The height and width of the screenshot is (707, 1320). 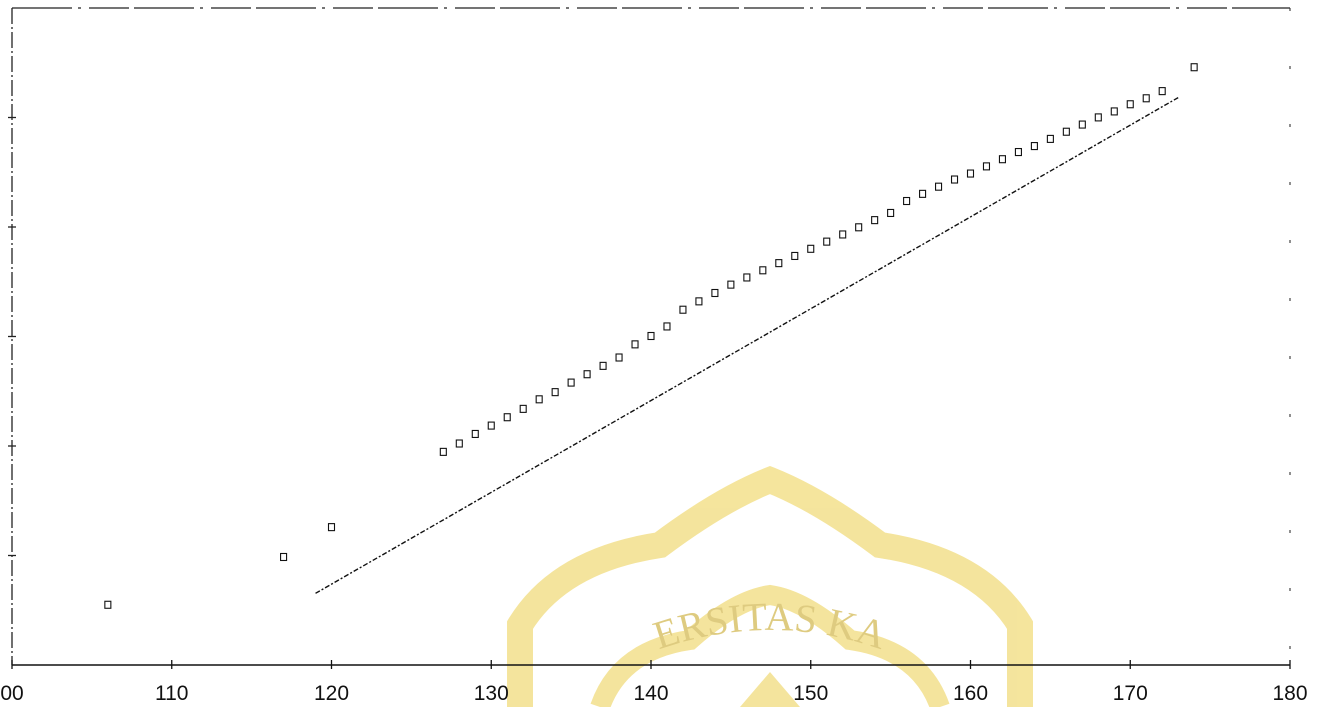 What do you see at coordinates (331, 693) in the screenshot?
I see `x-tick-label: 120` at bounding box center [331, 693].